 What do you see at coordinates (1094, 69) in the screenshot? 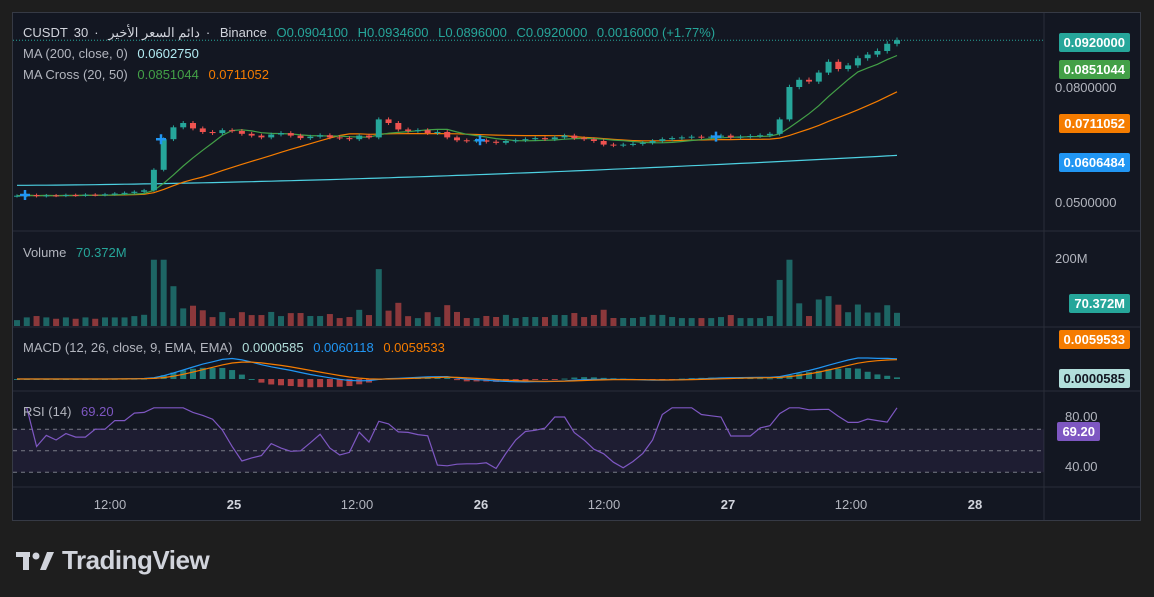
I see `fast-ma-tag: 0.0851044` at bounding box center [1094, 69].